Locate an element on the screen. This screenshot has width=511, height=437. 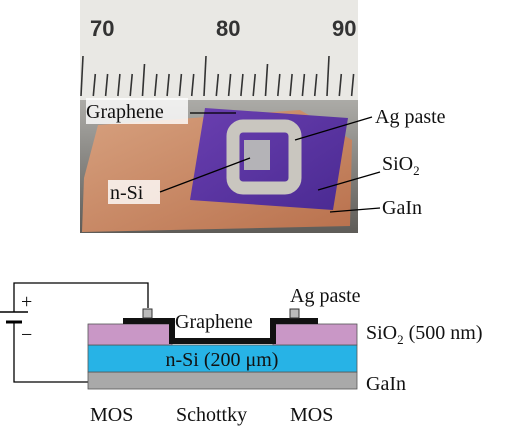
region-label: Schottky is located at coordinates (211, 415).